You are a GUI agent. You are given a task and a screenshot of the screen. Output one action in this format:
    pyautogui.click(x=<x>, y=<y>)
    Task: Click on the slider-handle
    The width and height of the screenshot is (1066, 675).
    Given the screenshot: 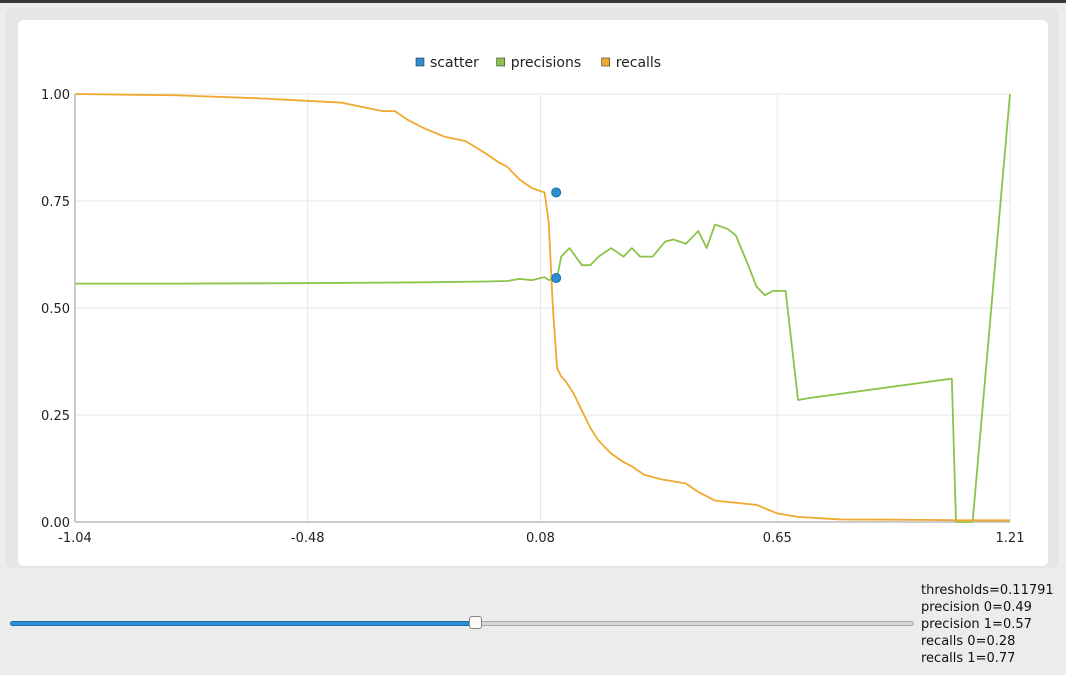 What is the action you would take?
    pyautogui.click(x=475, y=622)
    